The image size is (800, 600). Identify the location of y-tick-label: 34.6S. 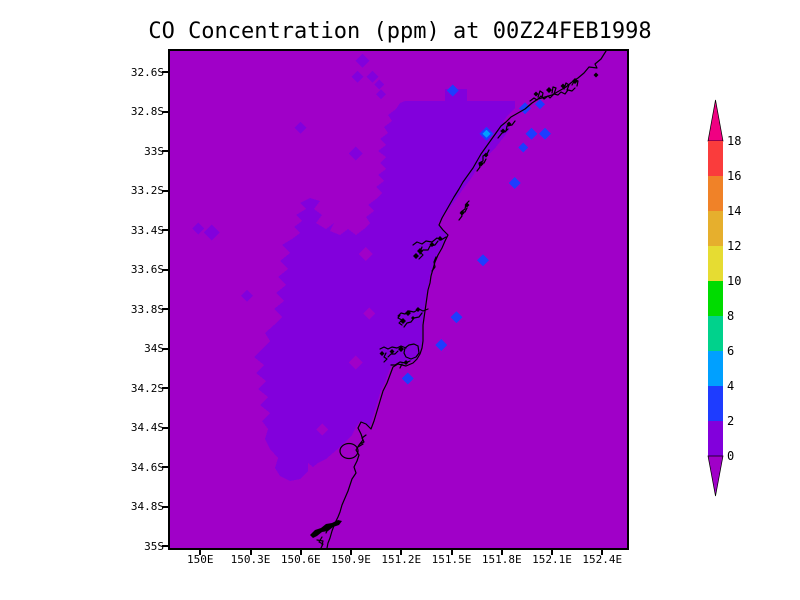
(147, 467).